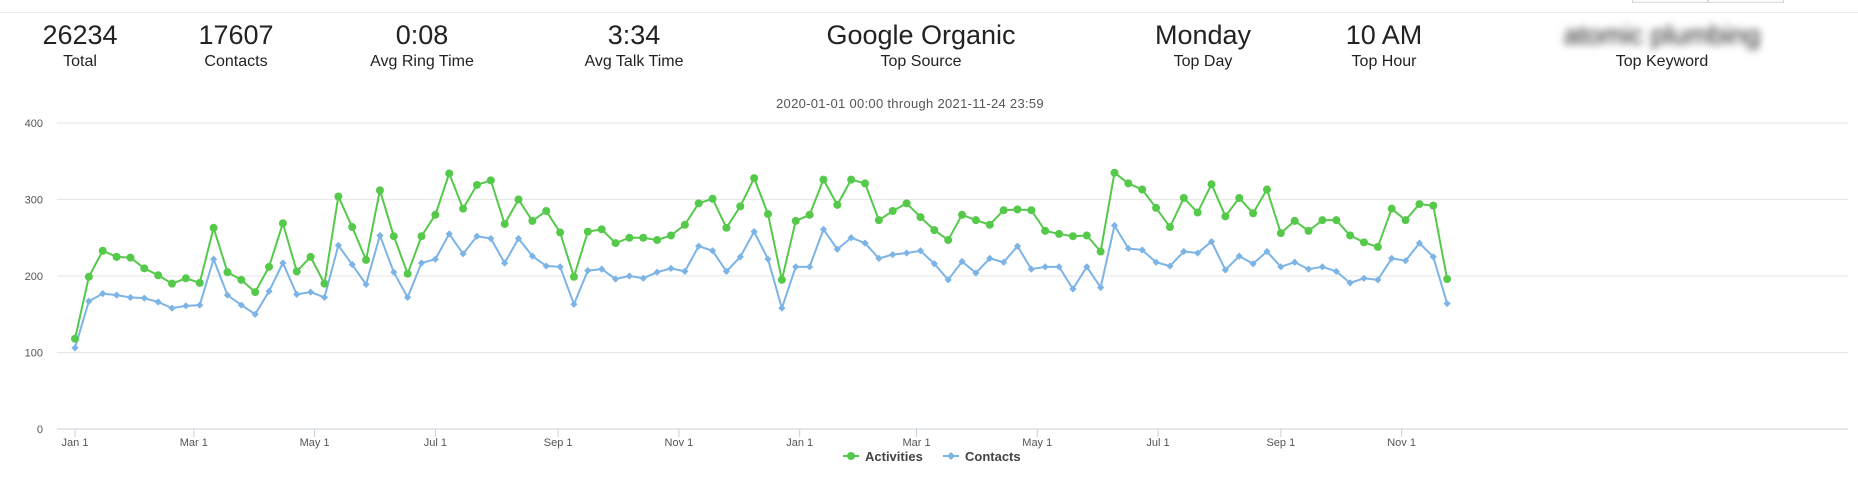 This screenshot has height=484, width=1858. I want to click on y-tick-label: 300, so click(34, 201).